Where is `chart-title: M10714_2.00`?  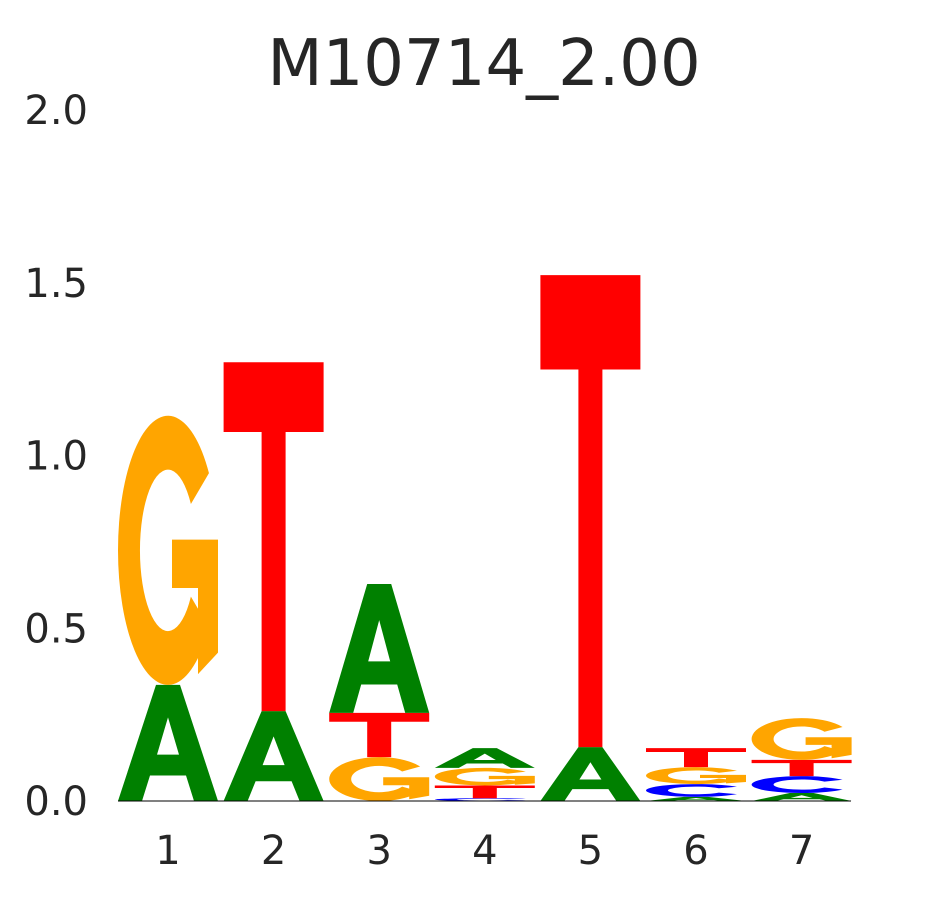 chart-title: M10714_2.00 is located at coordinates (483, 64).